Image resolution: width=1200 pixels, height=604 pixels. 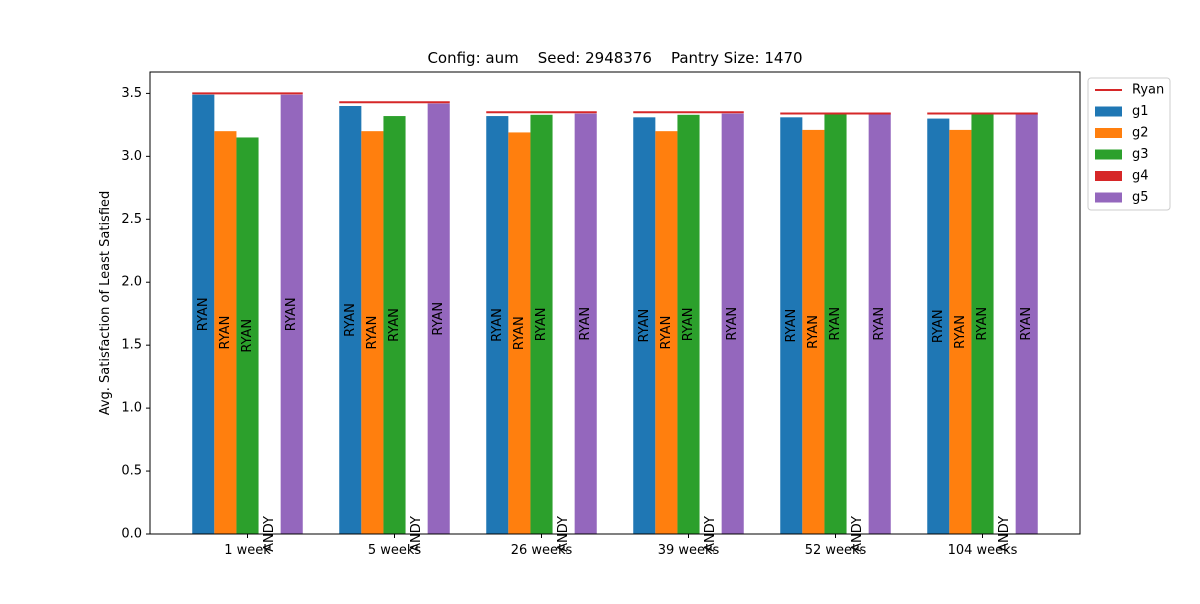 I want to click on x-tick-label-0: 1 week, so click(x=247, y=550).